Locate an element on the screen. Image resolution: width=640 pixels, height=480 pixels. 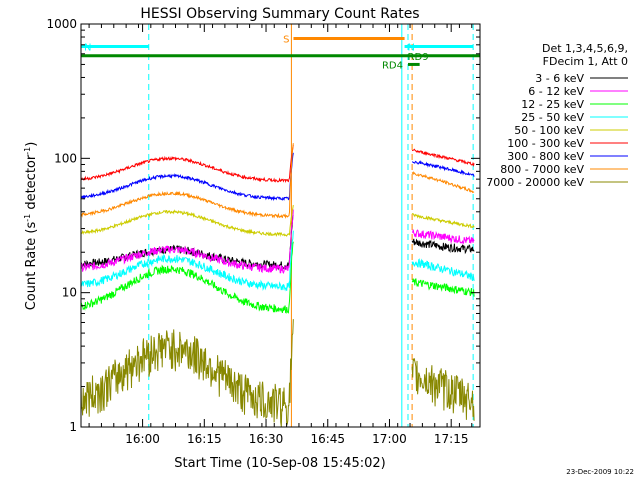
legend-label: 6 - 12 keV is located at coordinates (556, 91).